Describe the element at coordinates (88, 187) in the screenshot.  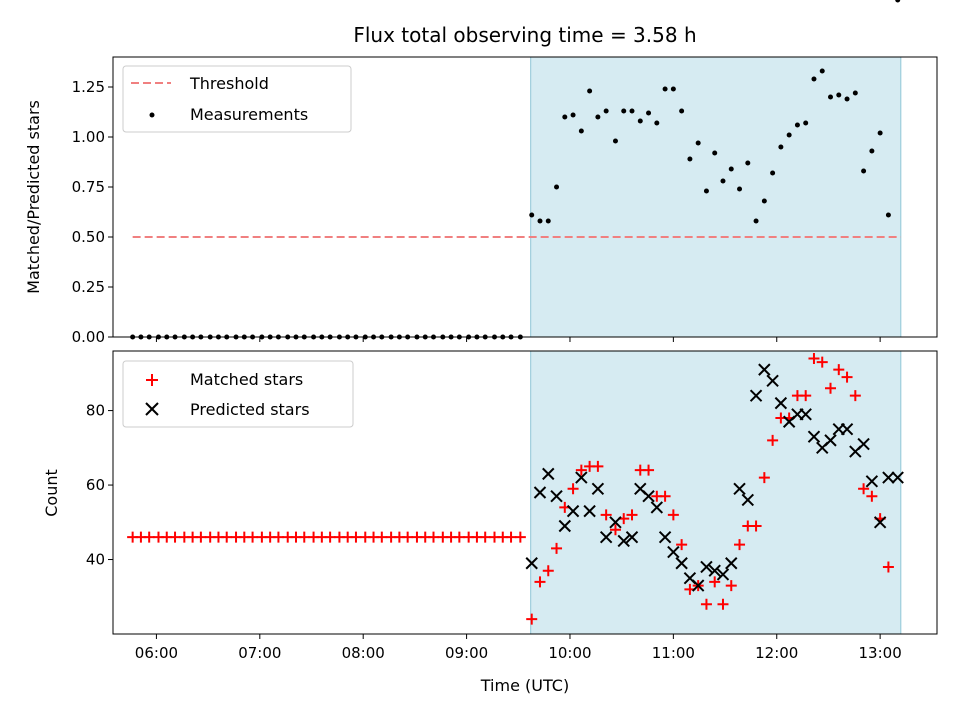
I see `top-y-tick-label: 0.75` at that location.